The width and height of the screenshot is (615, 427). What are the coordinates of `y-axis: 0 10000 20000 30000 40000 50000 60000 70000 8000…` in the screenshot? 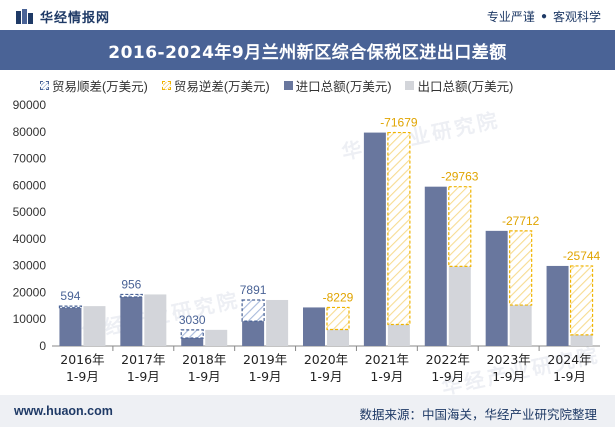 It's located at (30, 225).